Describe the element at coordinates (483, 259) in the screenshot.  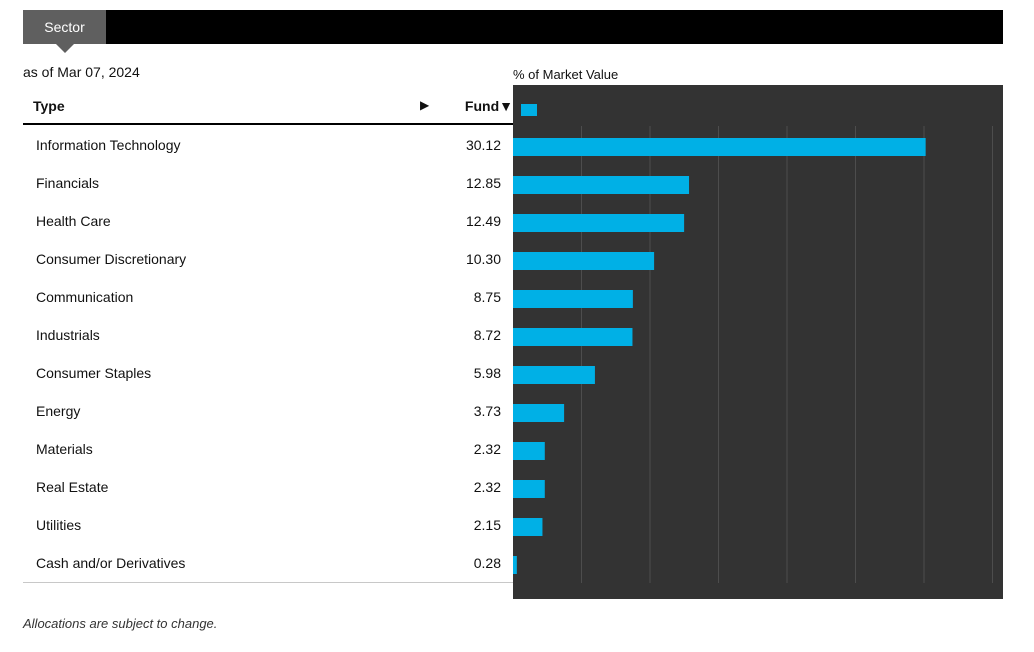
I see `row-value: 10.30` at that location.